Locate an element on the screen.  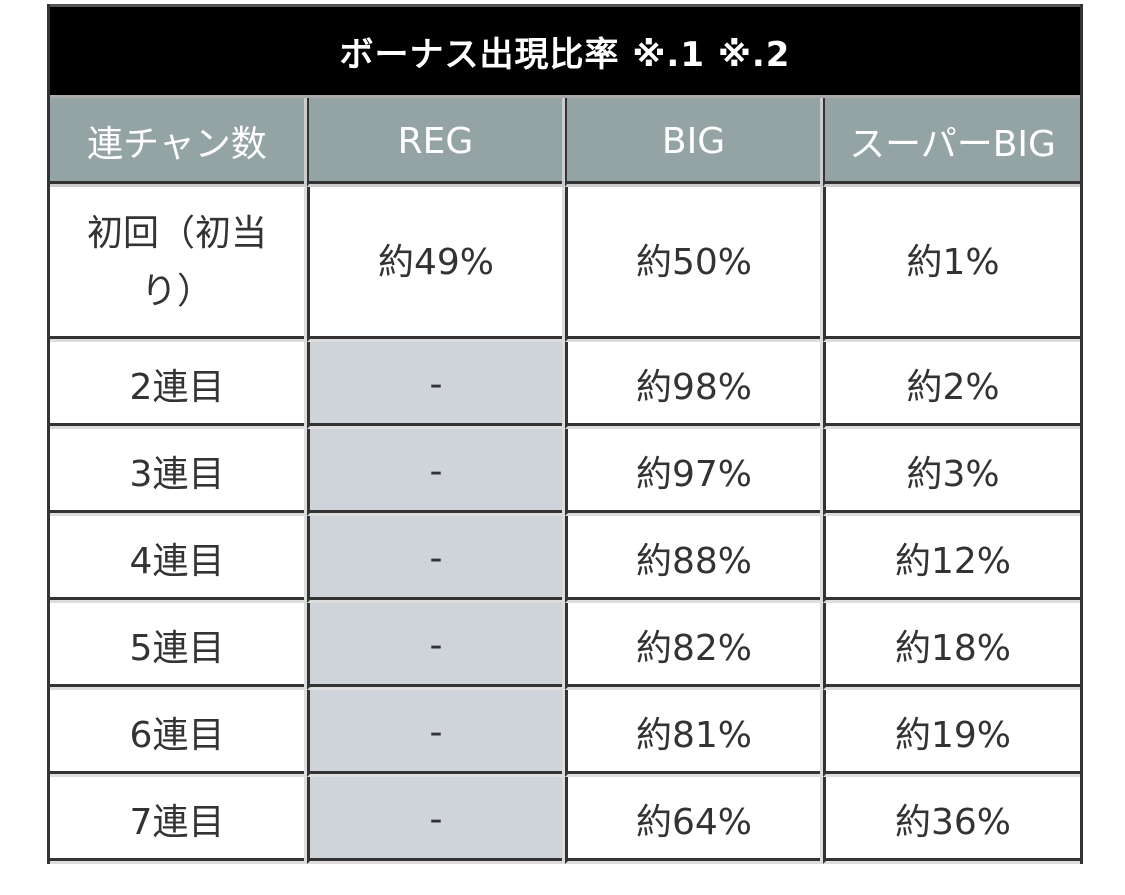
row-label: 初回（初当り） is located at coordinates (178, 264).